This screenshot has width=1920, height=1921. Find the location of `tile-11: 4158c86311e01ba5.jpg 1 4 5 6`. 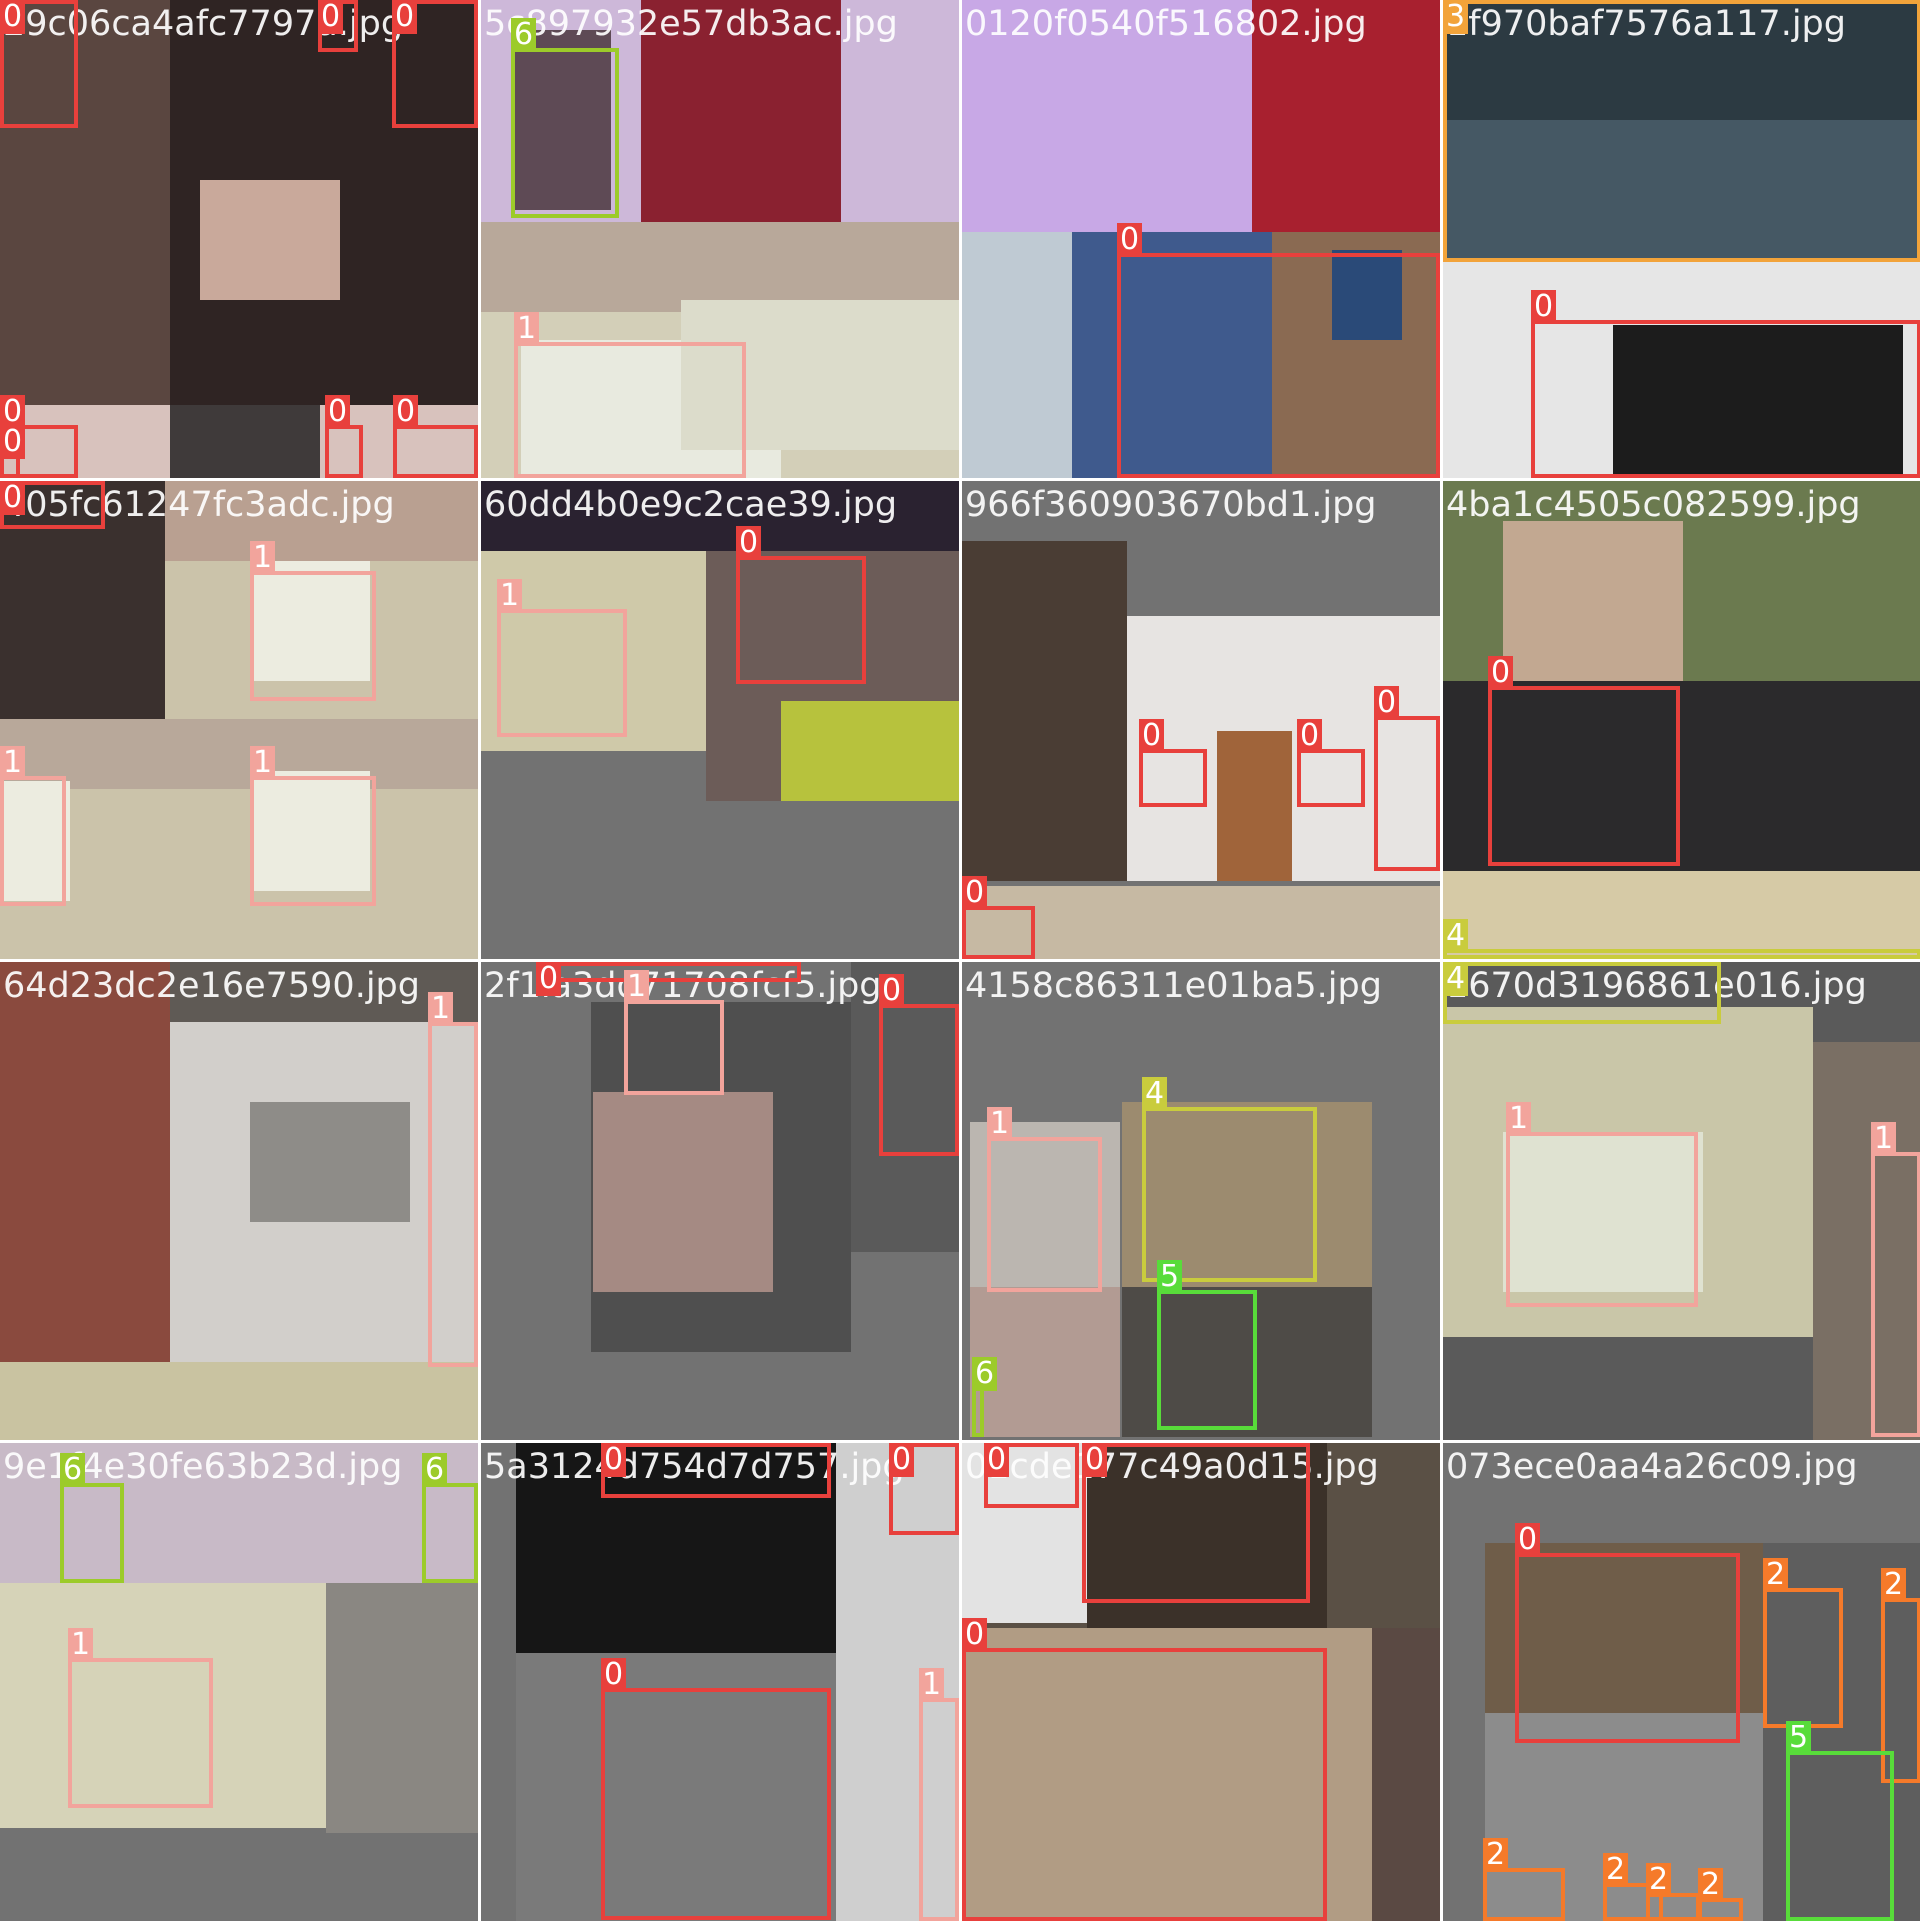

tile-11: 4158c86311e01ba5.jpg 1 4 5 6 is located at coordinates (1201, 1201).